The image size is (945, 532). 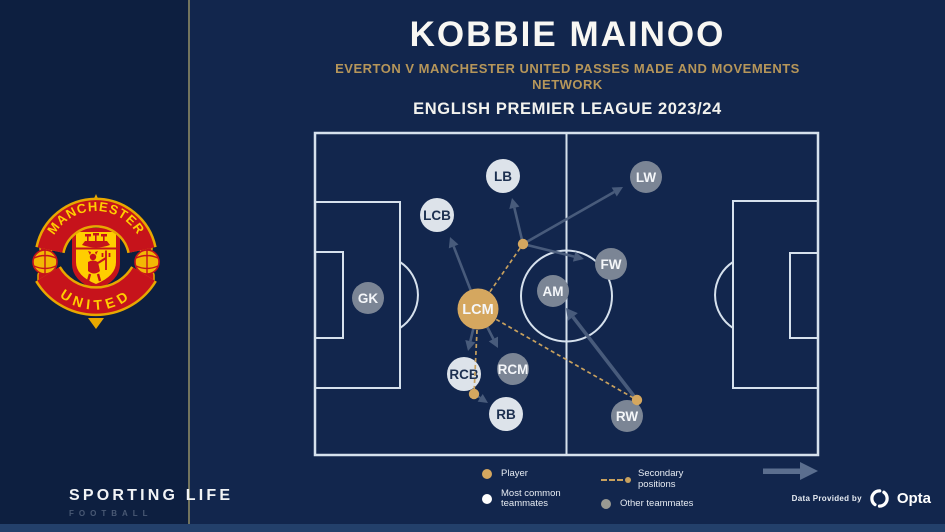 I want to click on legend-item-secondary-positions: Secondary positions, so click(x=656, y=479).